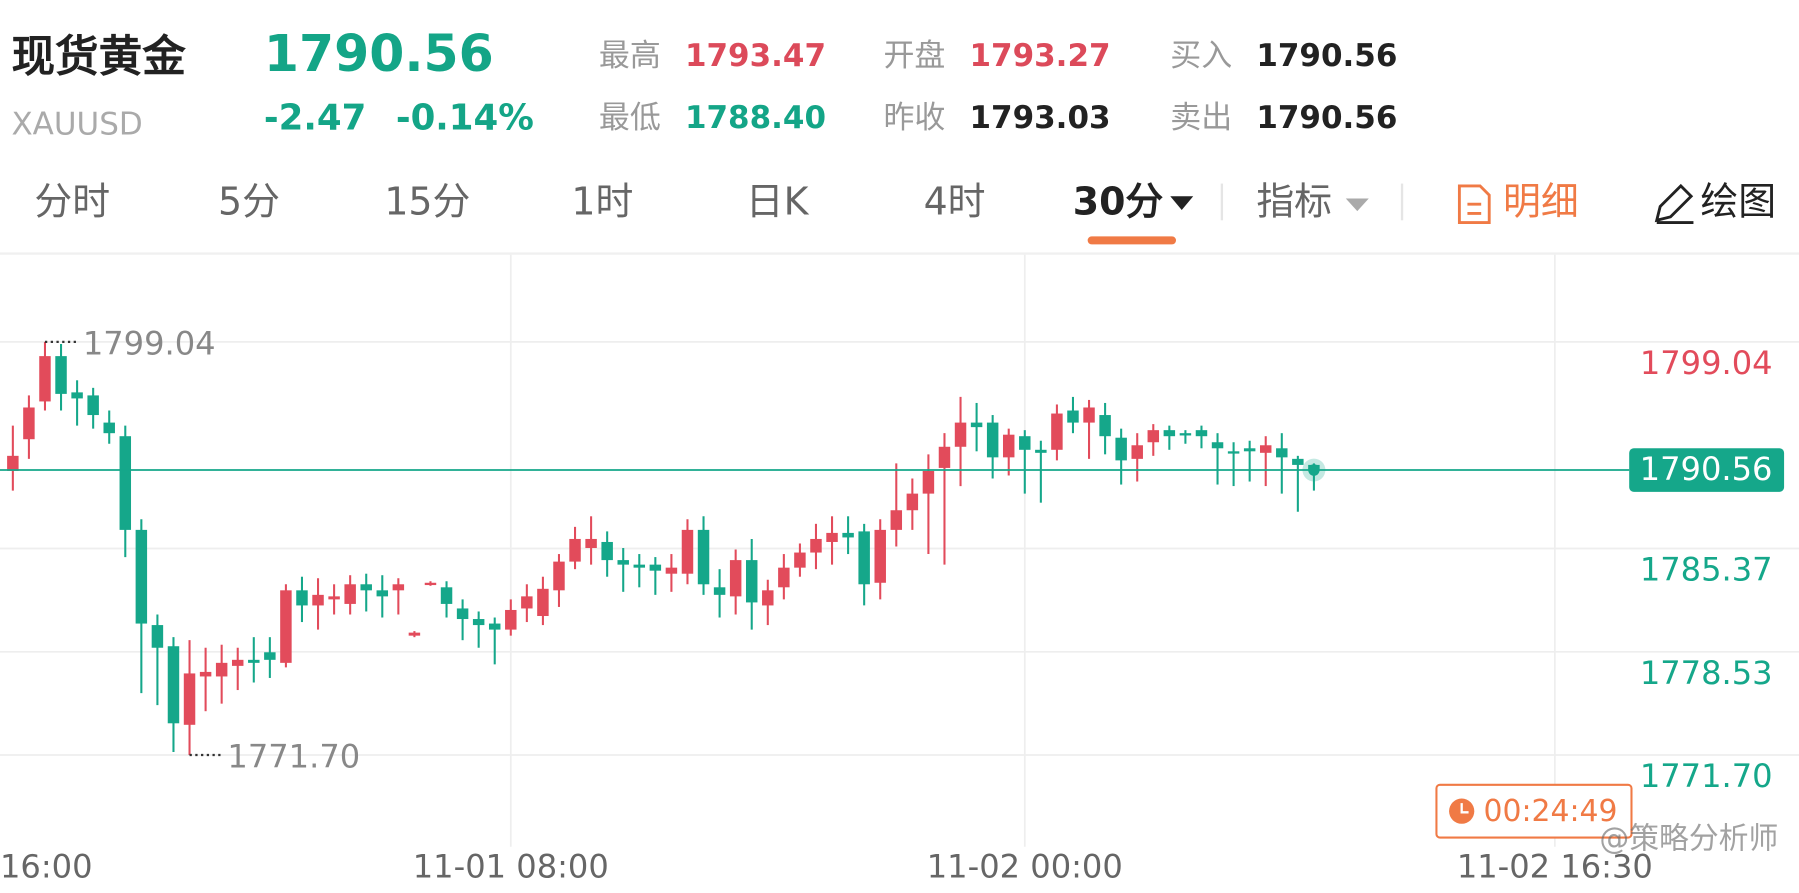  I want to click on tab: 1时, so click(602, 202).